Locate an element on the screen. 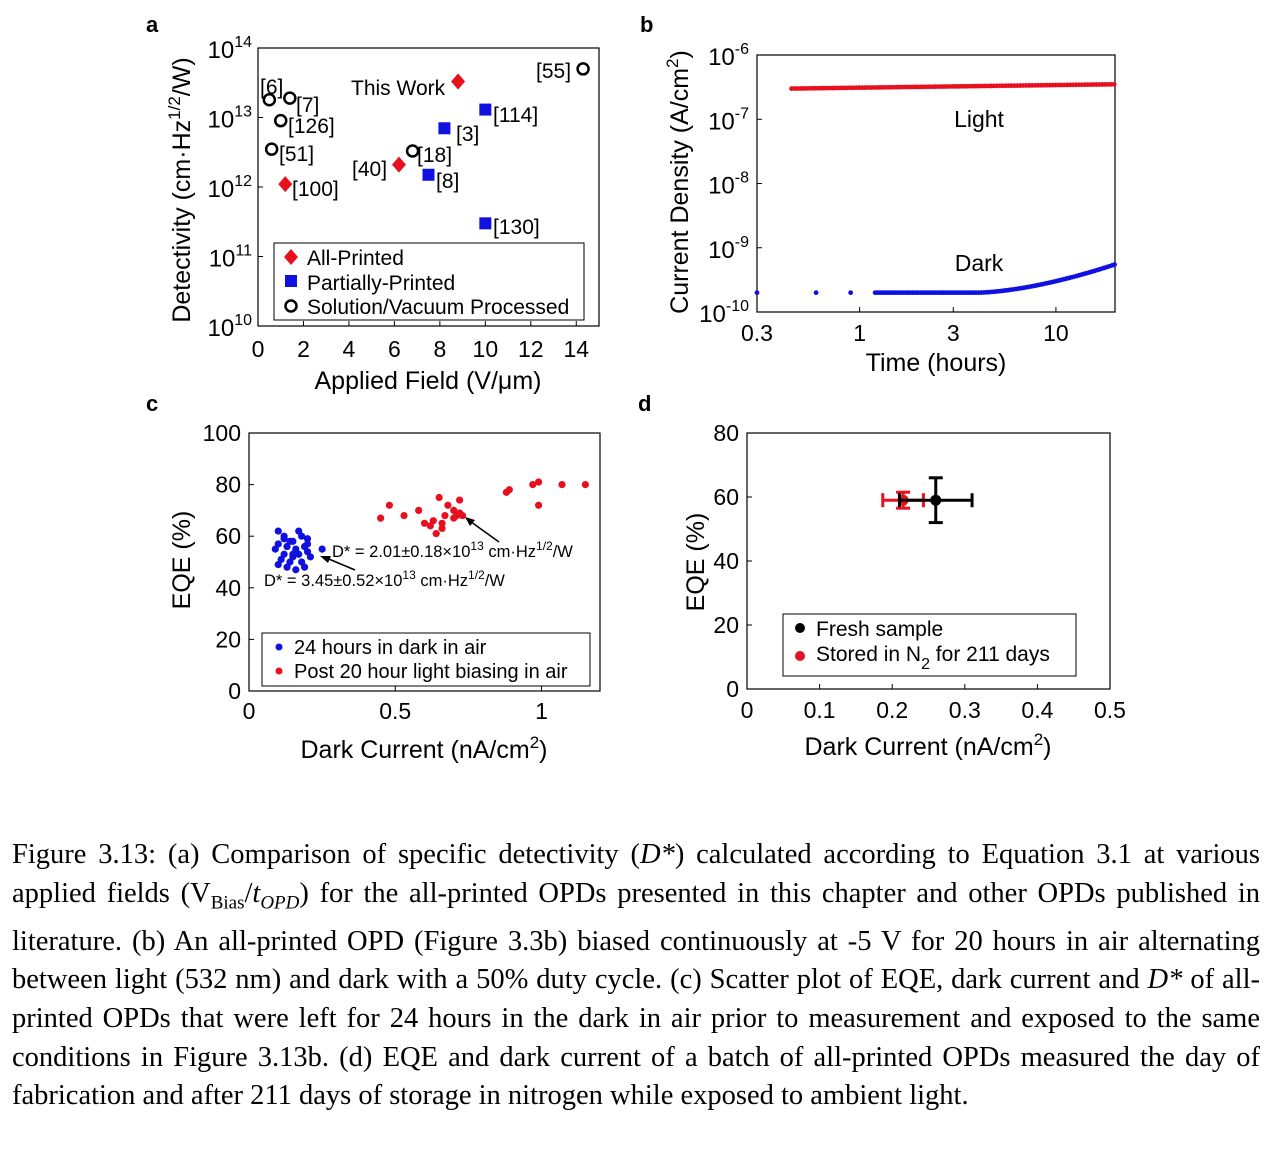 This screenshot has width=1278, height=1156. annotation-dark: Dark is located at coordinates (979, 263).